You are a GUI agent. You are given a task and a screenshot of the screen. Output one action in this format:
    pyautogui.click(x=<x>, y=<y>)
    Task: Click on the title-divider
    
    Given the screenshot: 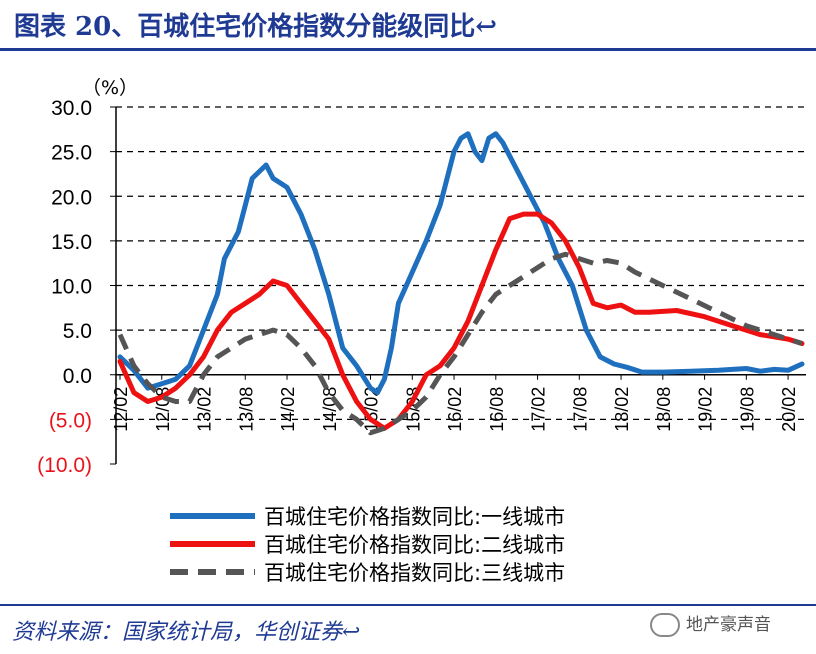 What is the action you would take?
    pyautogui.click(x=408, y=49)
    